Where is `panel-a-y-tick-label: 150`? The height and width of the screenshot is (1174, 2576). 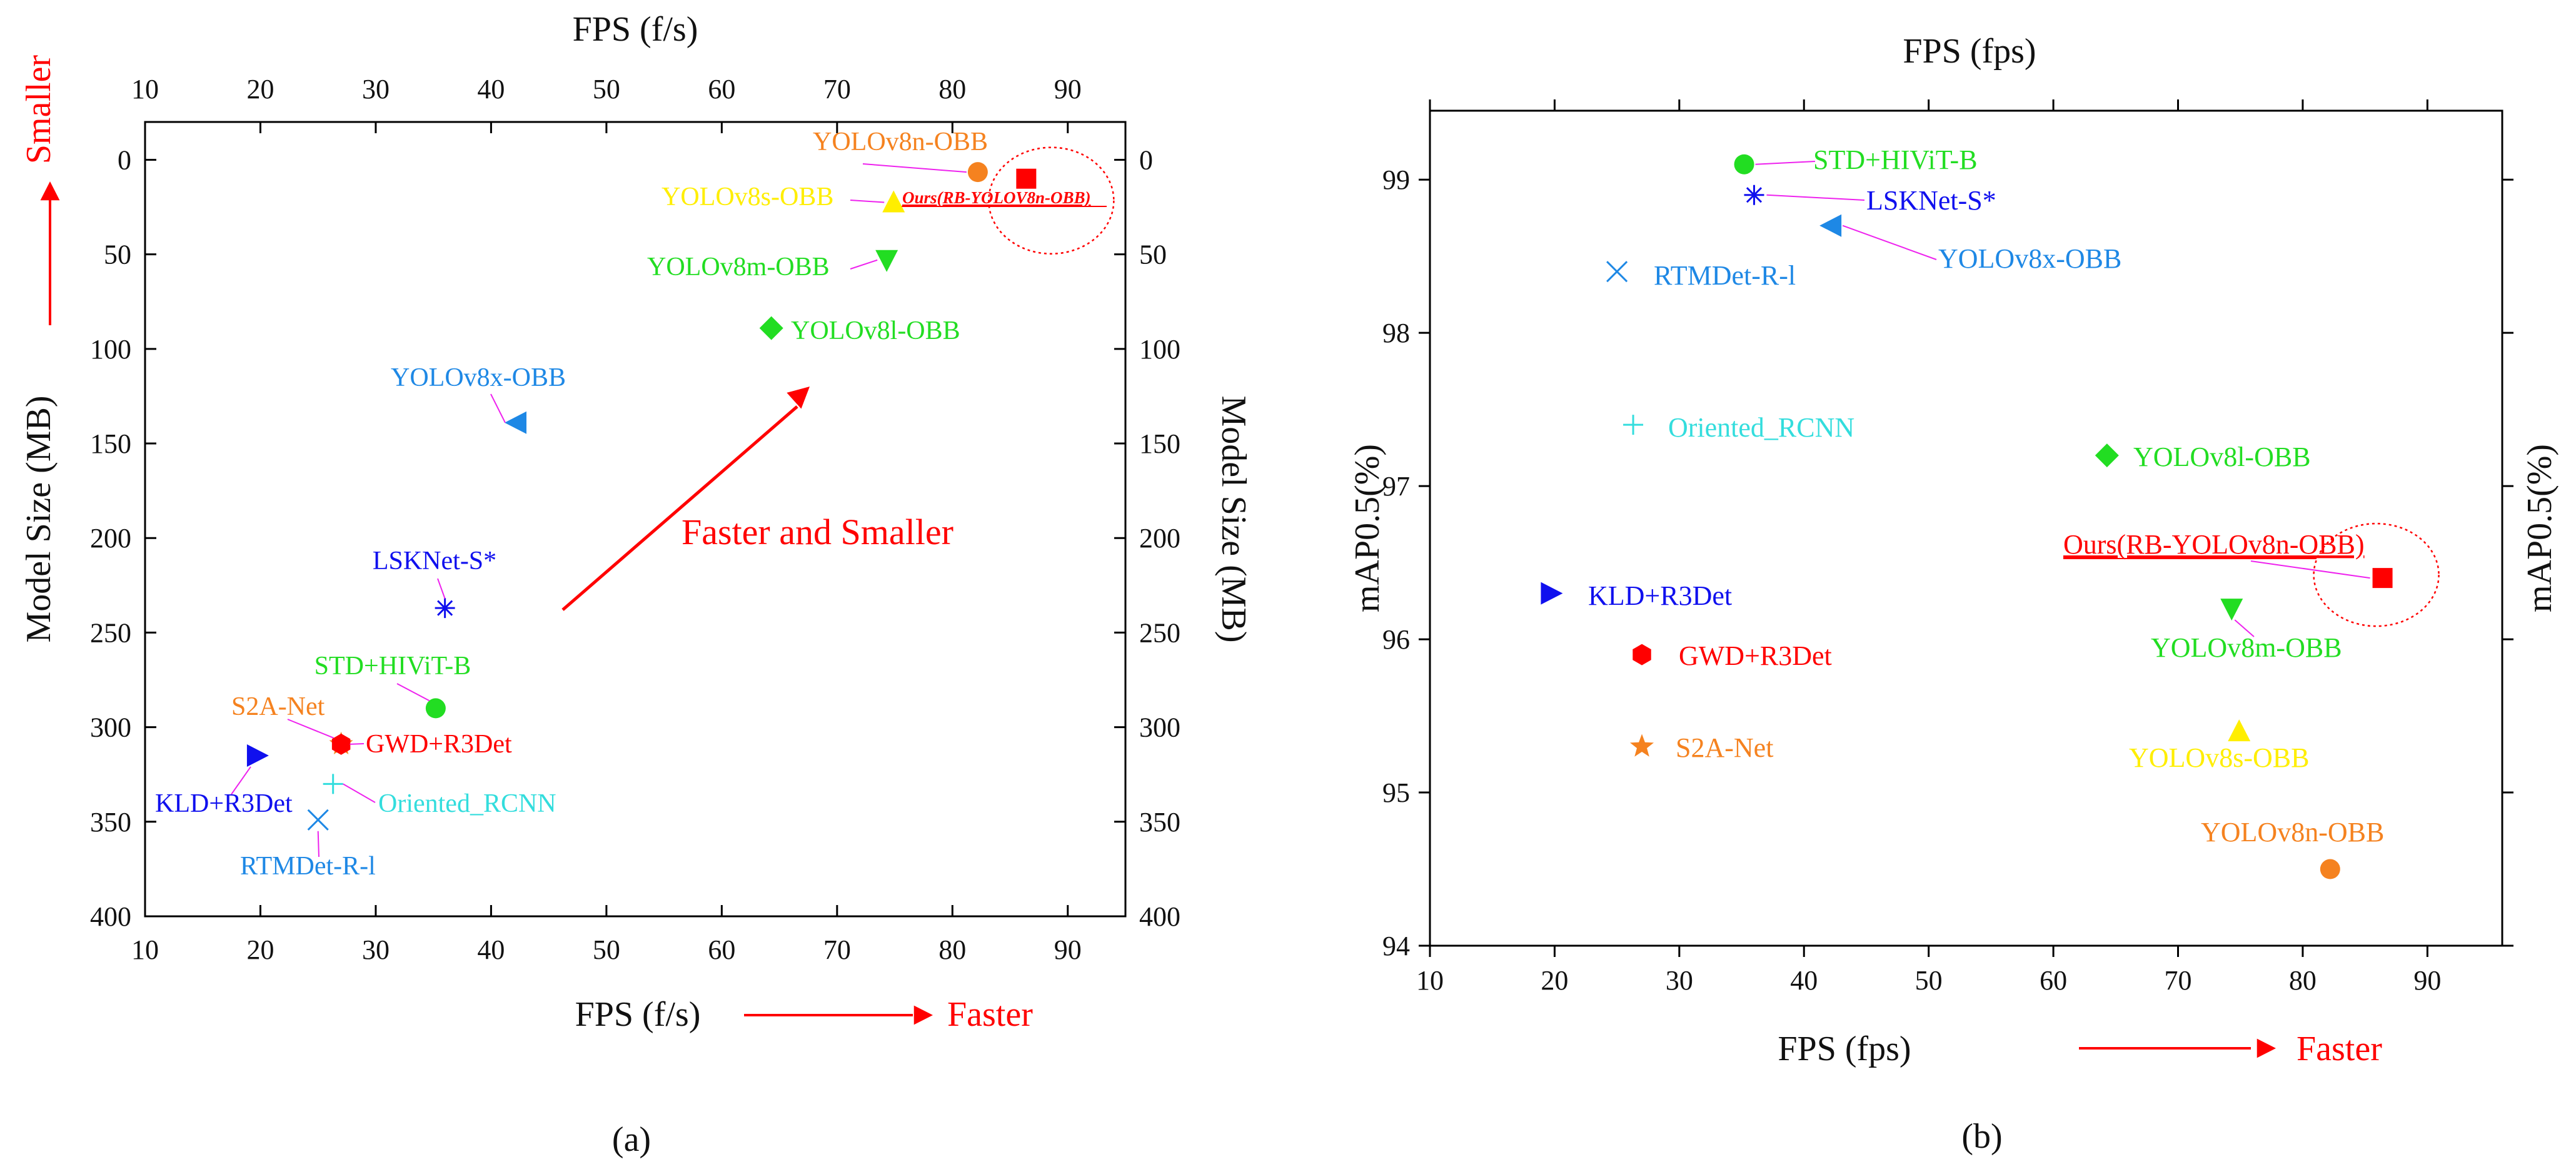 panel-a-y-tick-label: 150 is located at coordinates (111, 444).